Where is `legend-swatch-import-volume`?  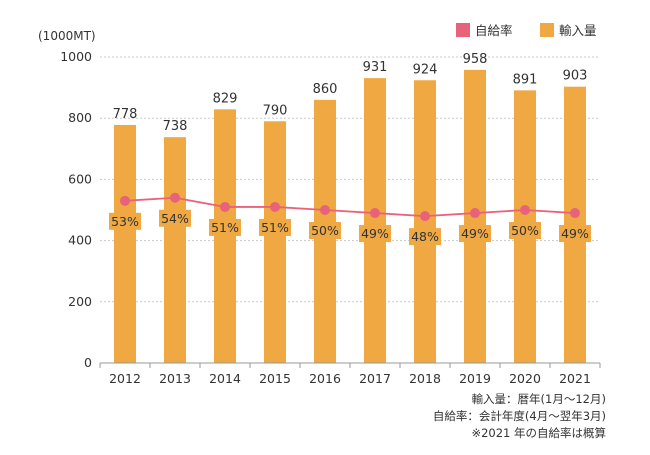 legend-swatch-import-volume is located at coordinates (547, 30).